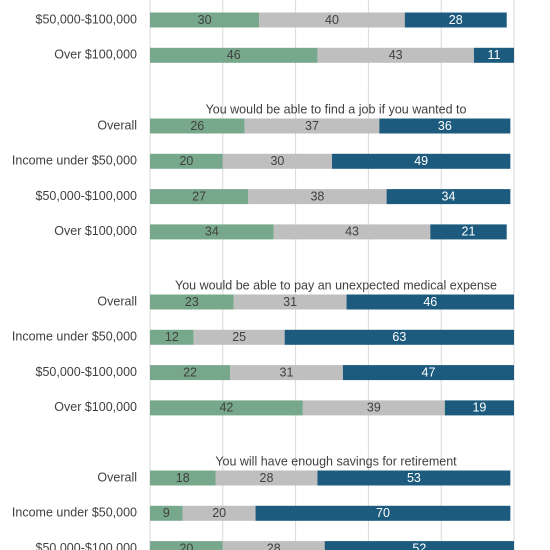 This screenshot has width=550, height=550. I want to click on value-label: 18, so click(183, 478).